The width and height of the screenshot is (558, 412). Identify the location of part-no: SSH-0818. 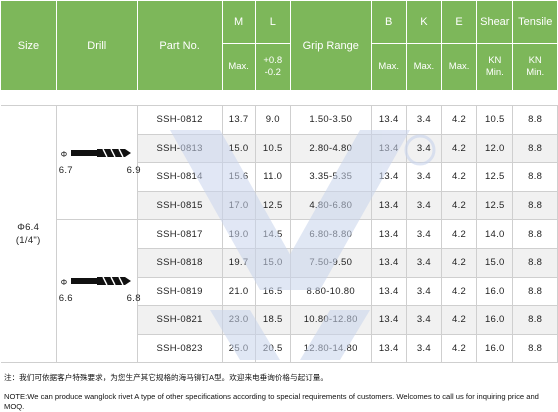
(179, 262).